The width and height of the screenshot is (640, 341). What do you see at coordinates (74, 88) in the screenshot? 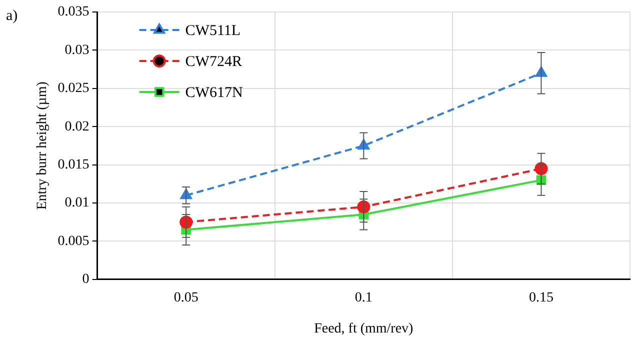
I see `y-tick-label: 0.025` at bounding box center [74, 88].